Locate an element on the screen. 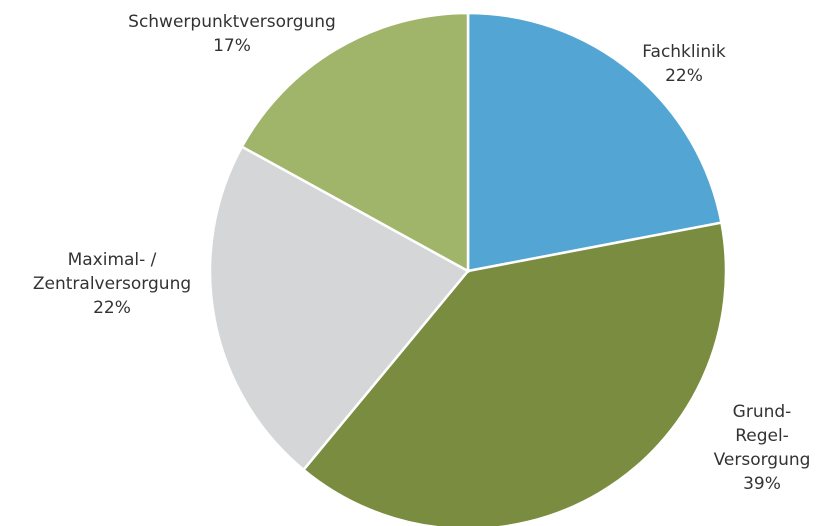 This screenshot has width=837, height=526. category-label: Maximal- / Zentralversorgung is located at coordinates (112, 272).